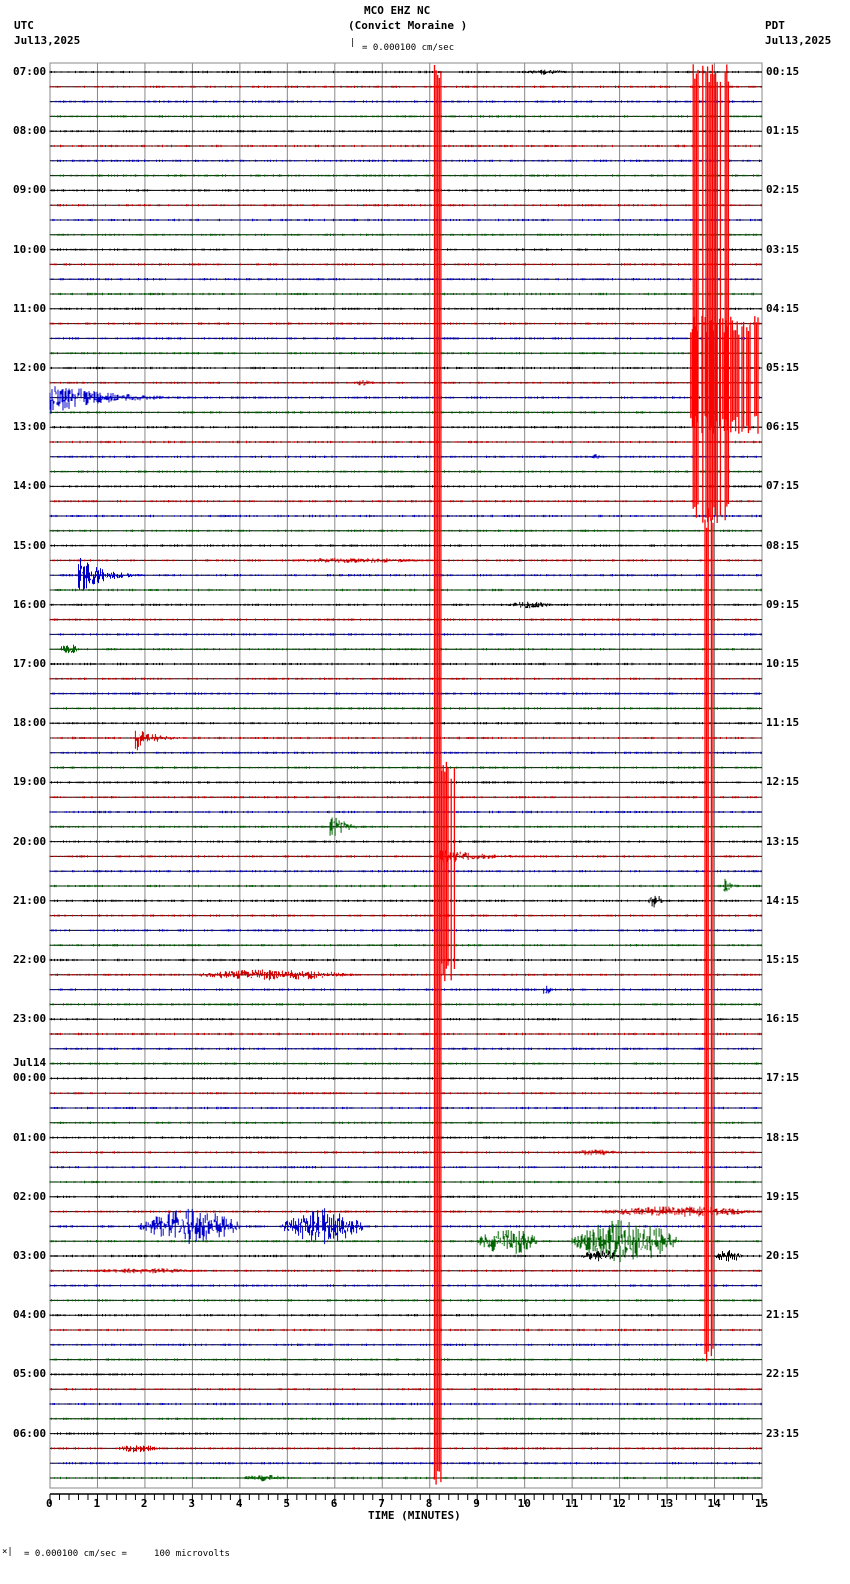 Image resolution: width=850 pixels, height=1584 pixels. I want to click on pdt-time-label: 06:15, so click(783, 427).